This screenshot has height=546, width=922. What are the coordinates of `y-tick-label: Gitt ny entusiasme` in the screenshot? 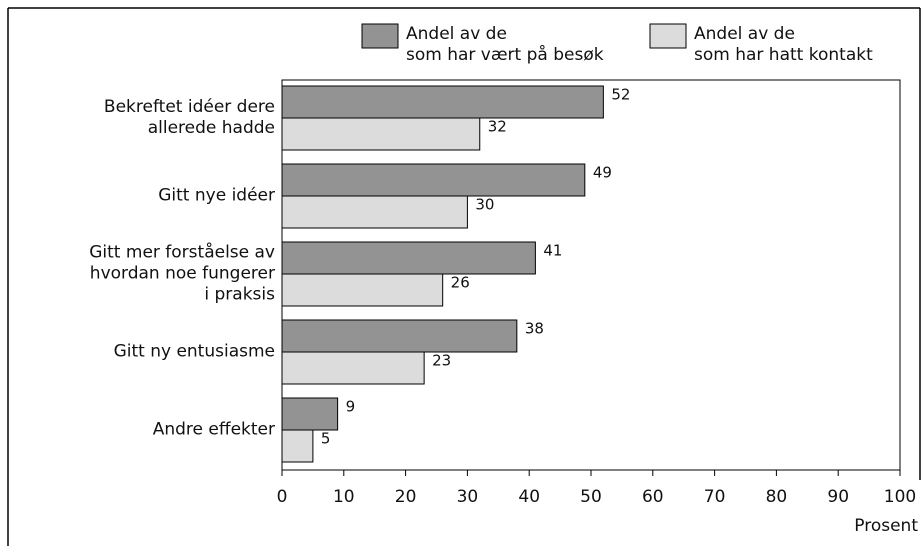 It's located at (194, 351).